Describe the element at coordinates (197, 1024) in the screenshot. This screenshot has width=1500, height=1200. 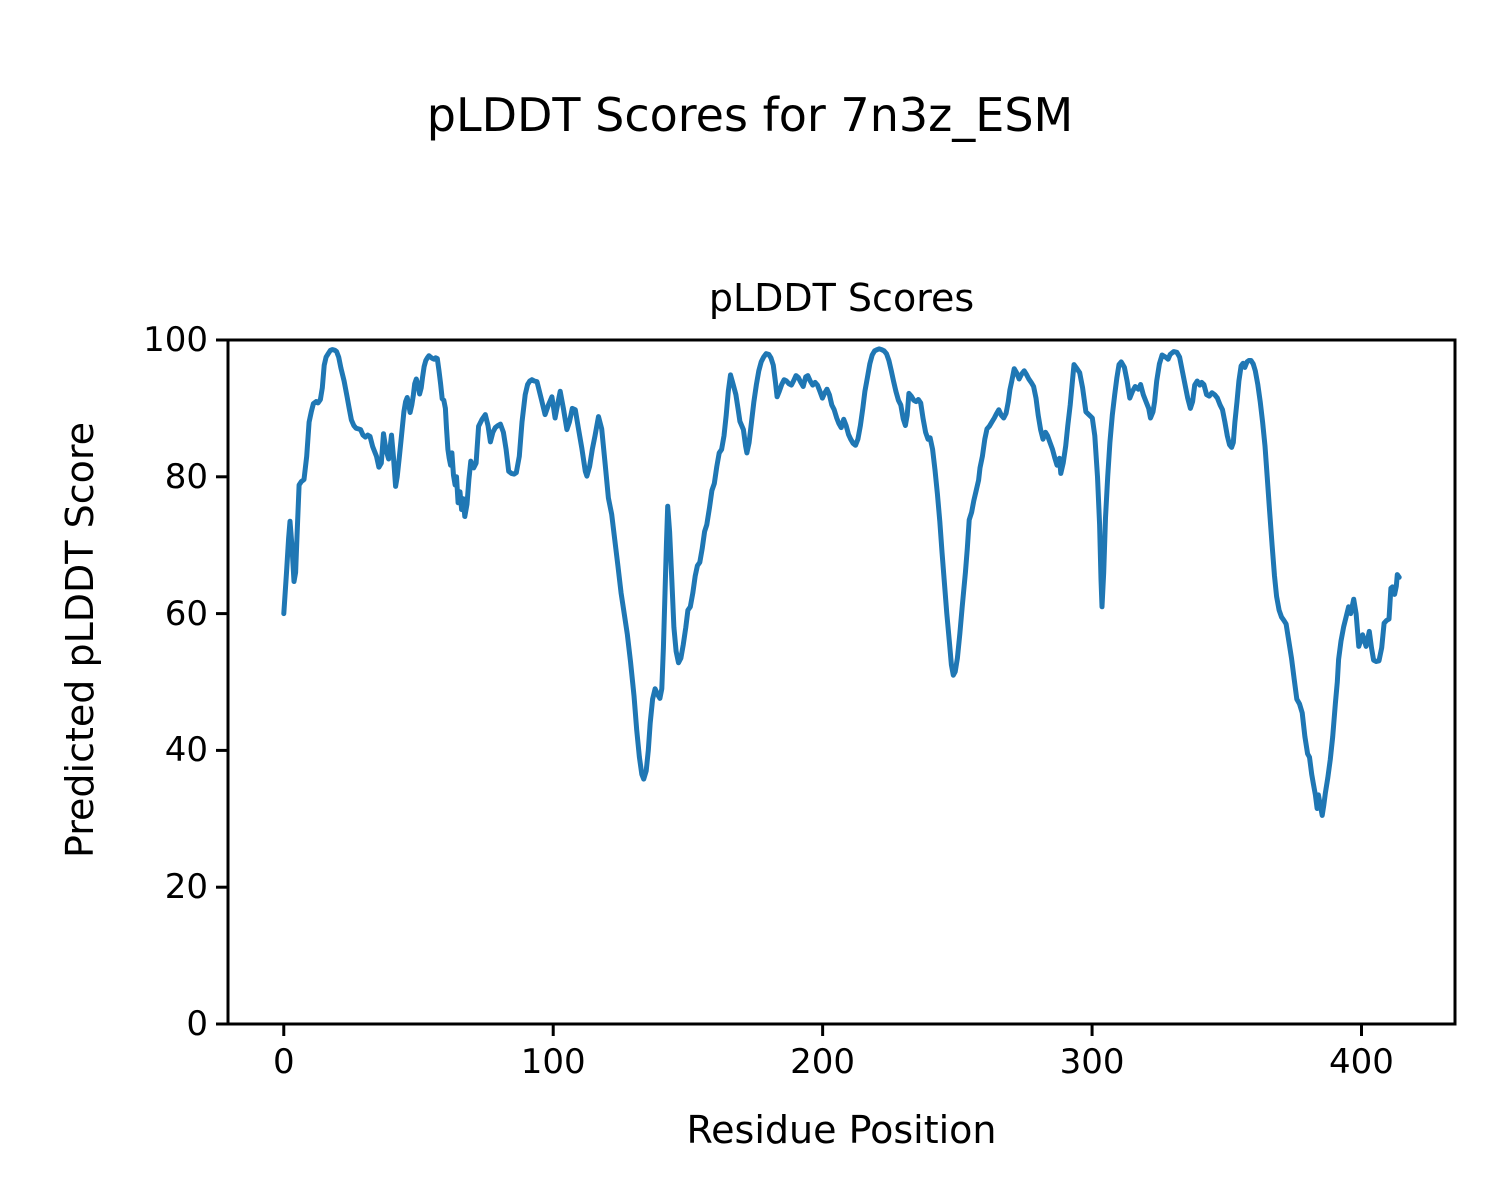
I see `y-tick-label: 0` at that location.